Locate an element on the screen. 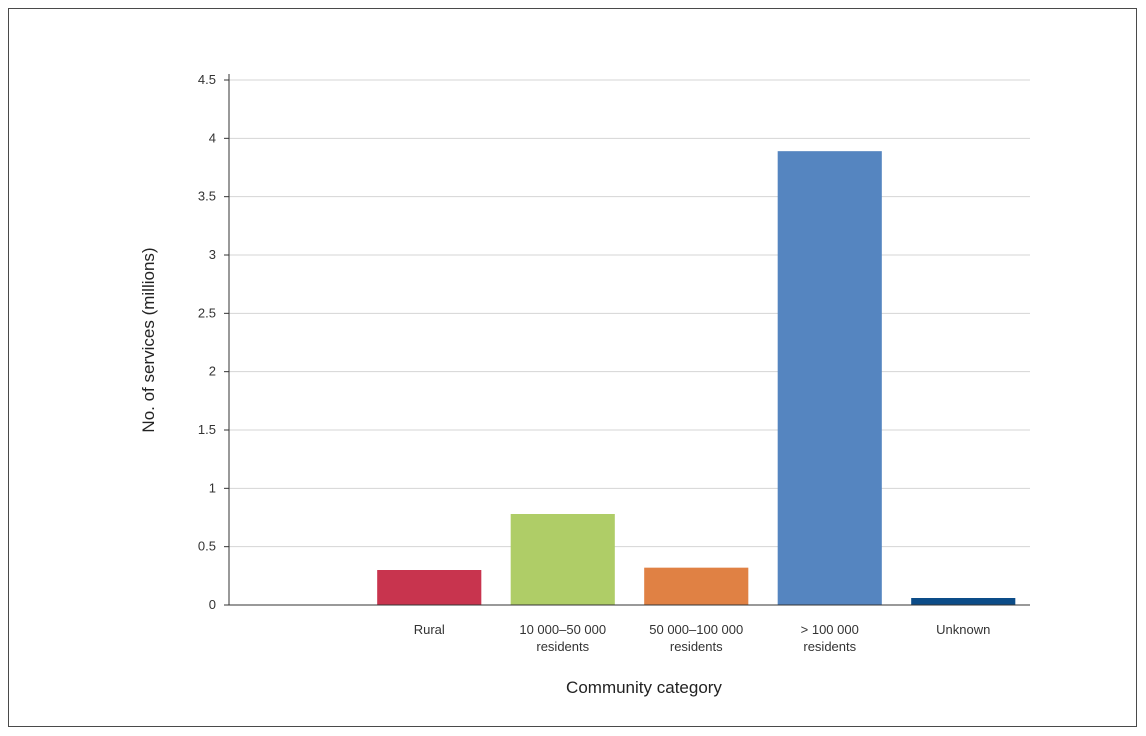 Image resolution: width=1146 pixels, height=736 pixels. y-tick-label: 4.5 is located at coordinates (207, 79).